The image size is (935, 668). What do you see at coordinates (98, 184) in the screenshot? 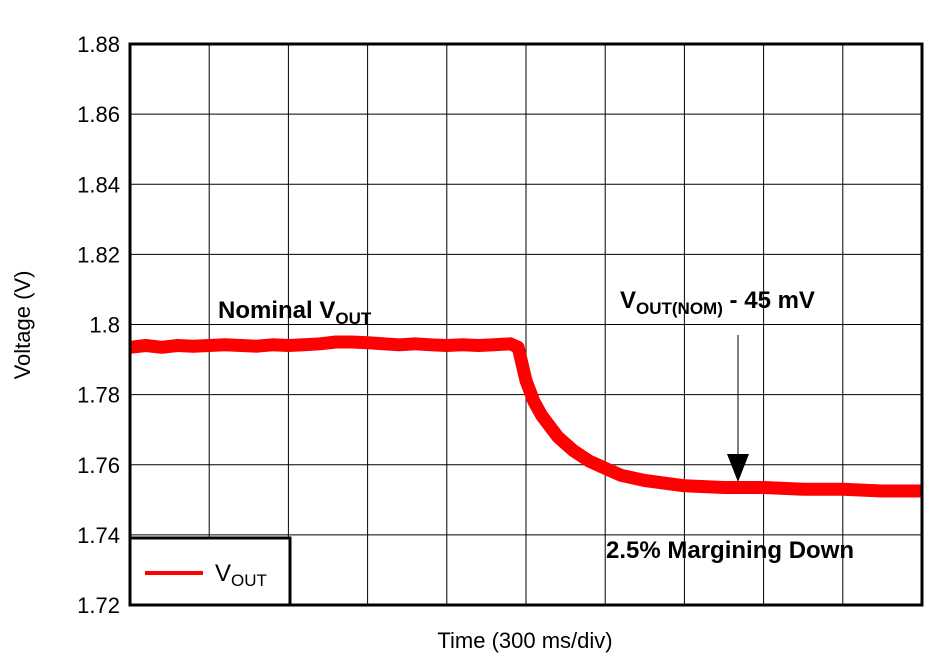
I see `y-tick-label: 1.84` at bounding box center [98, 184].